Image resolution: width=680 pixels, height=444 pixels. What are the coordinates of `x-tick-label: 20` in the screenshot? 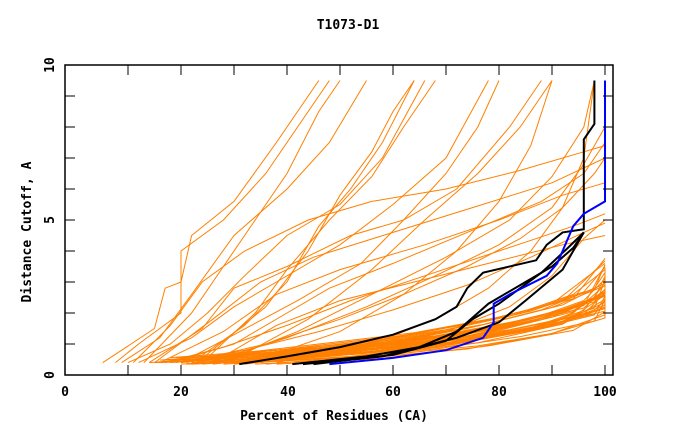 It's located at (181, 392).